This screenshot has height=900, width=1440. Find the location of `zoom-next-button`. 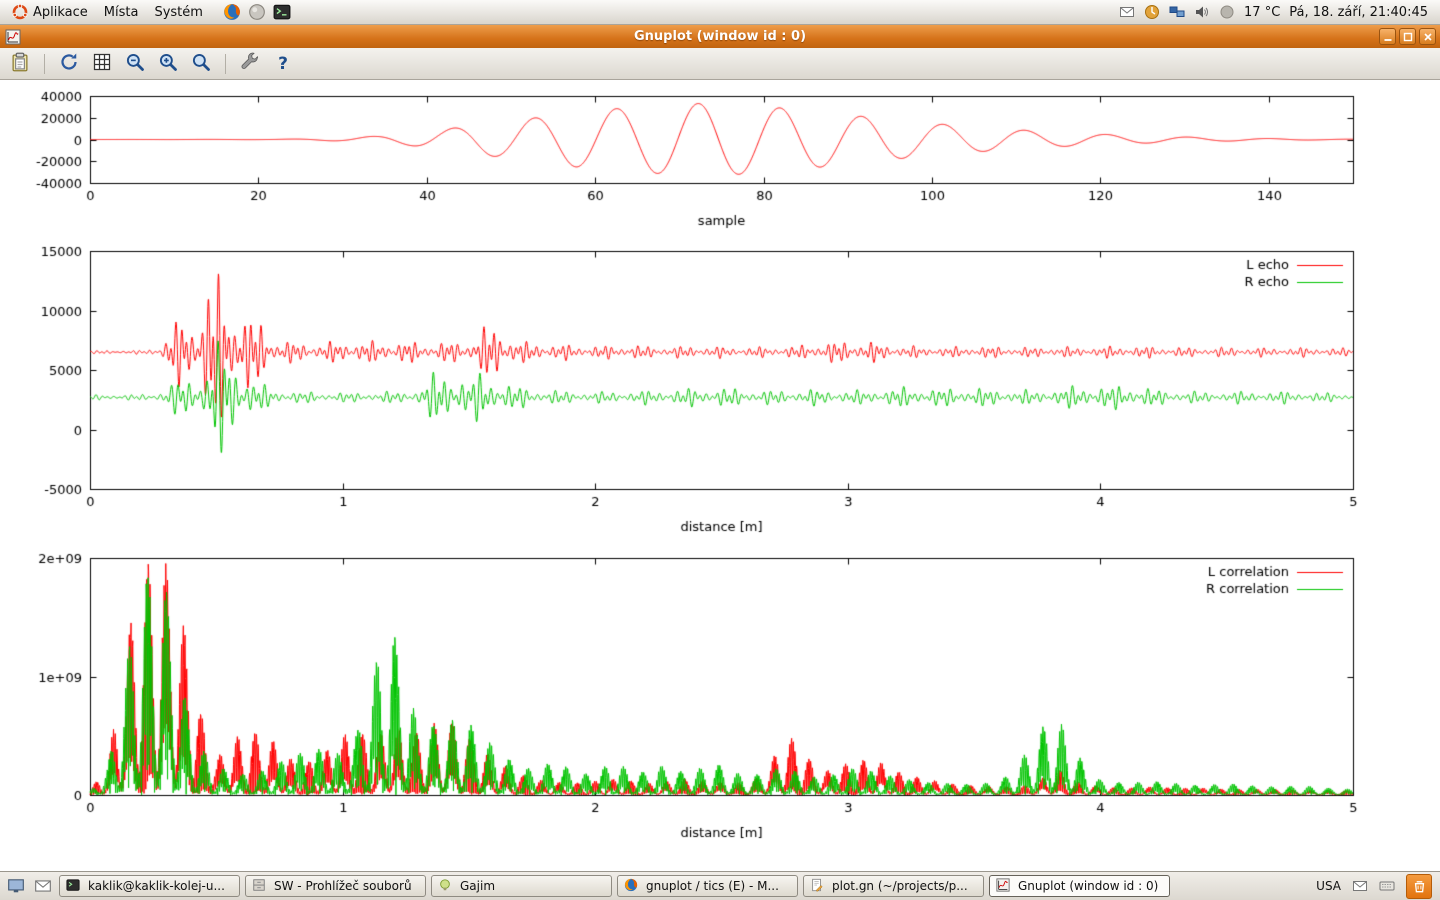

zoom-next-button is located at coordinates (168, 64).